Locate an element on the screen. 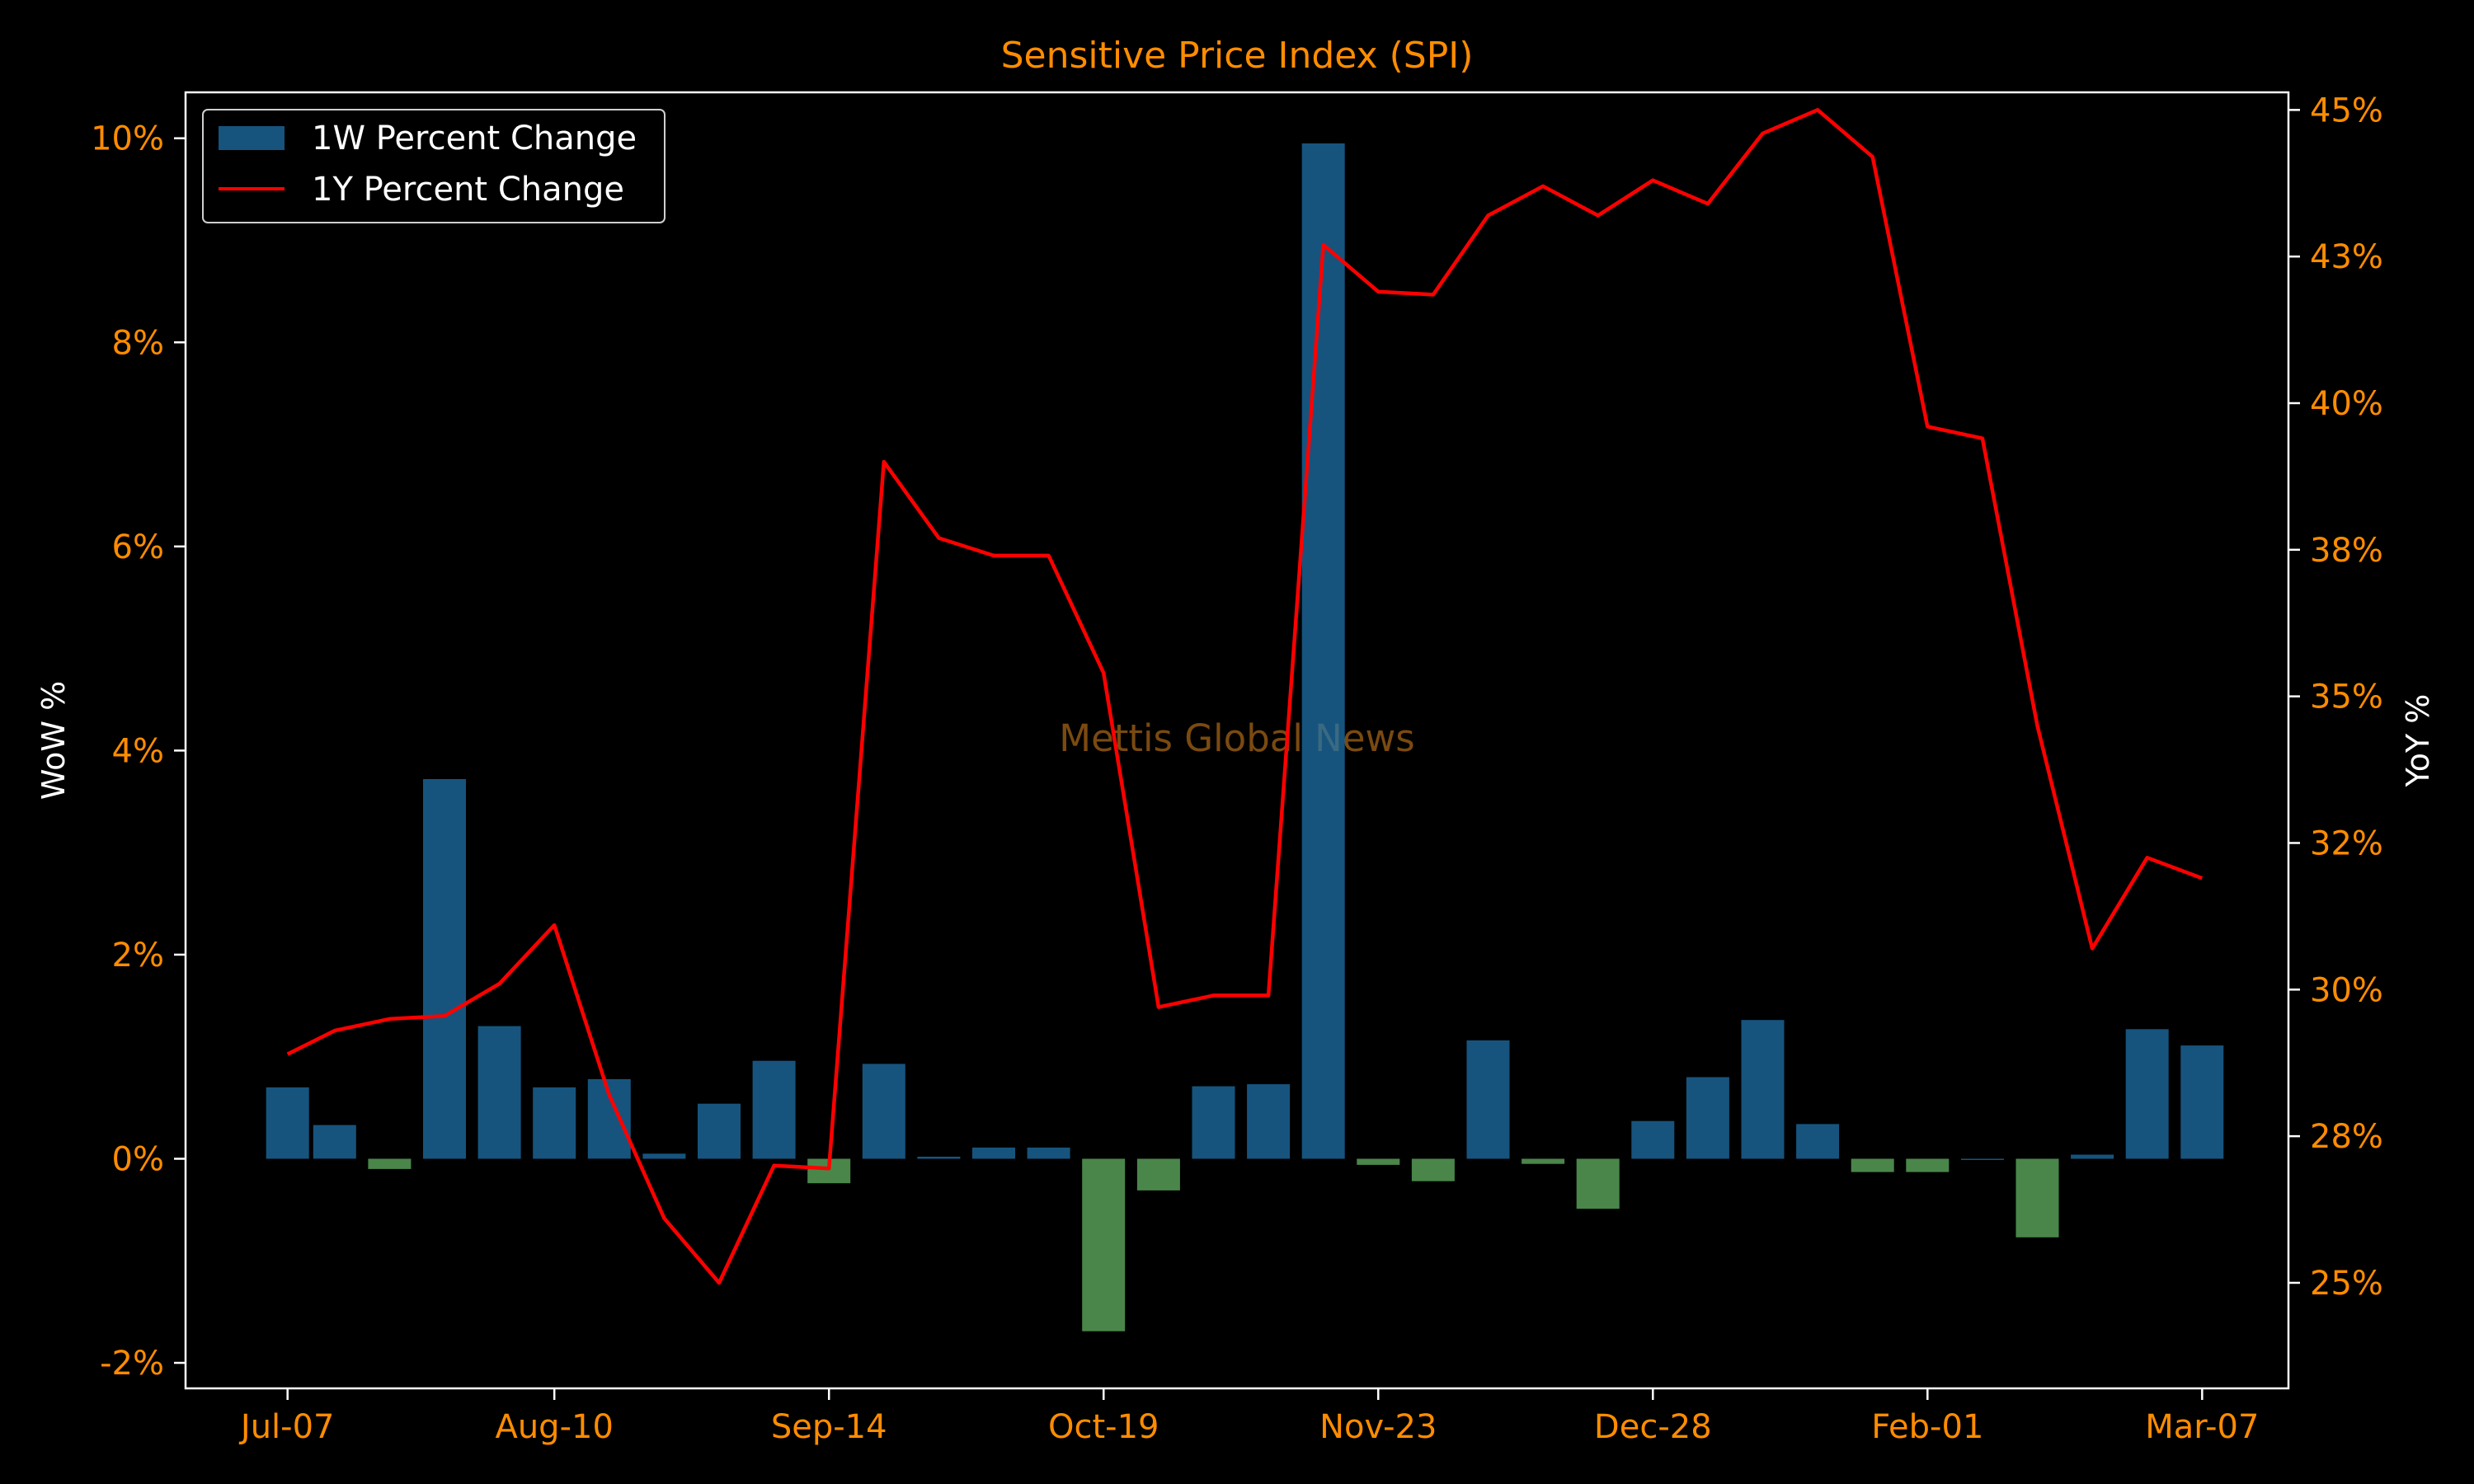 The height and width of the screenshot is (1484, 2474). y2-tick-label: 25% is located at coordinates (2346, 1284).